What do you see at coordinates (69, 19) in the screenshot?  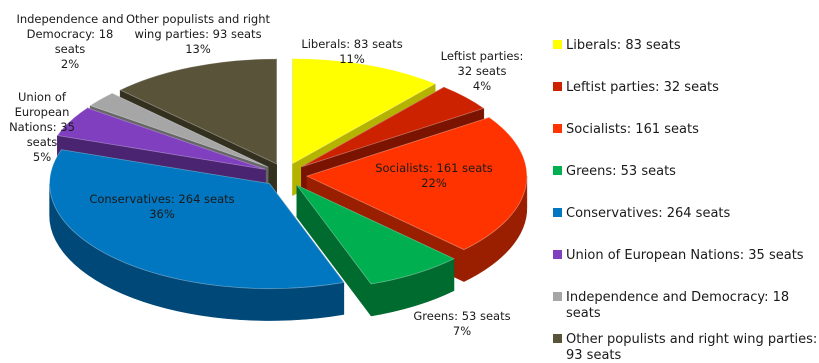 I see `slice-name-label: Independence and` at bounding box center [69, 19].